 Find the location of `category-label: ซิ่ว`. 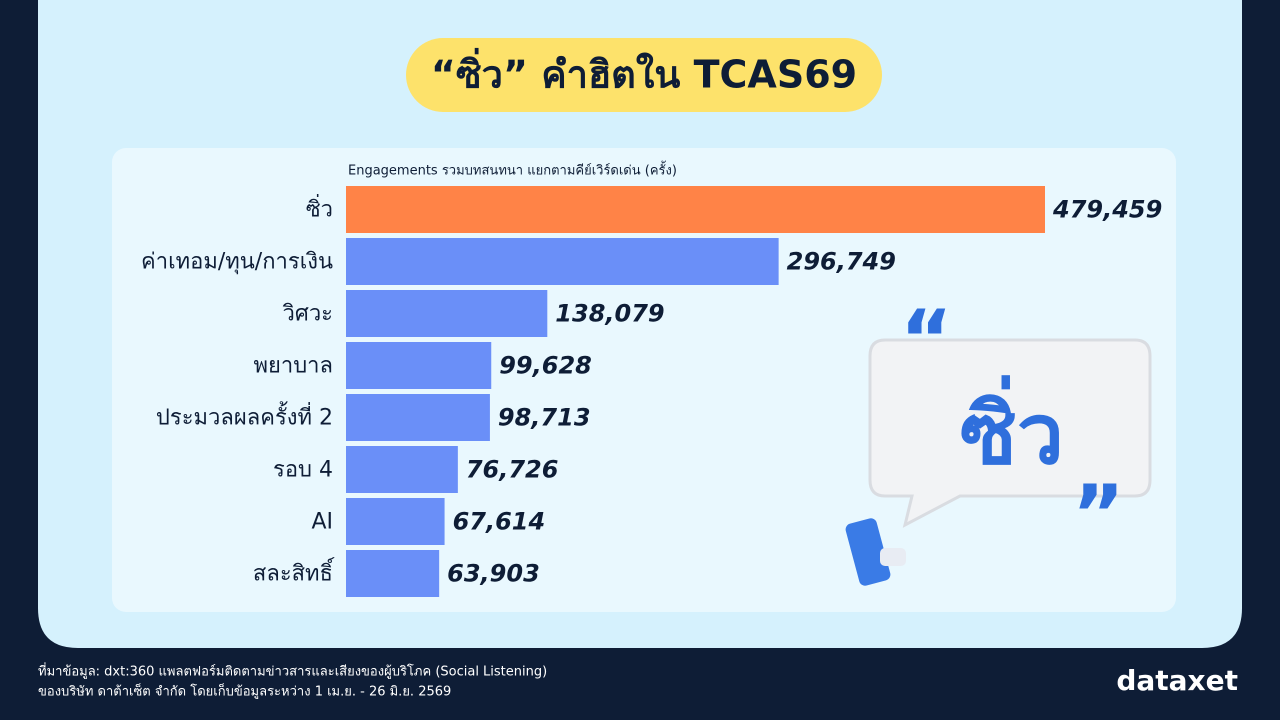

category-label: ซิ่ว is located at coordinates (319, 208).